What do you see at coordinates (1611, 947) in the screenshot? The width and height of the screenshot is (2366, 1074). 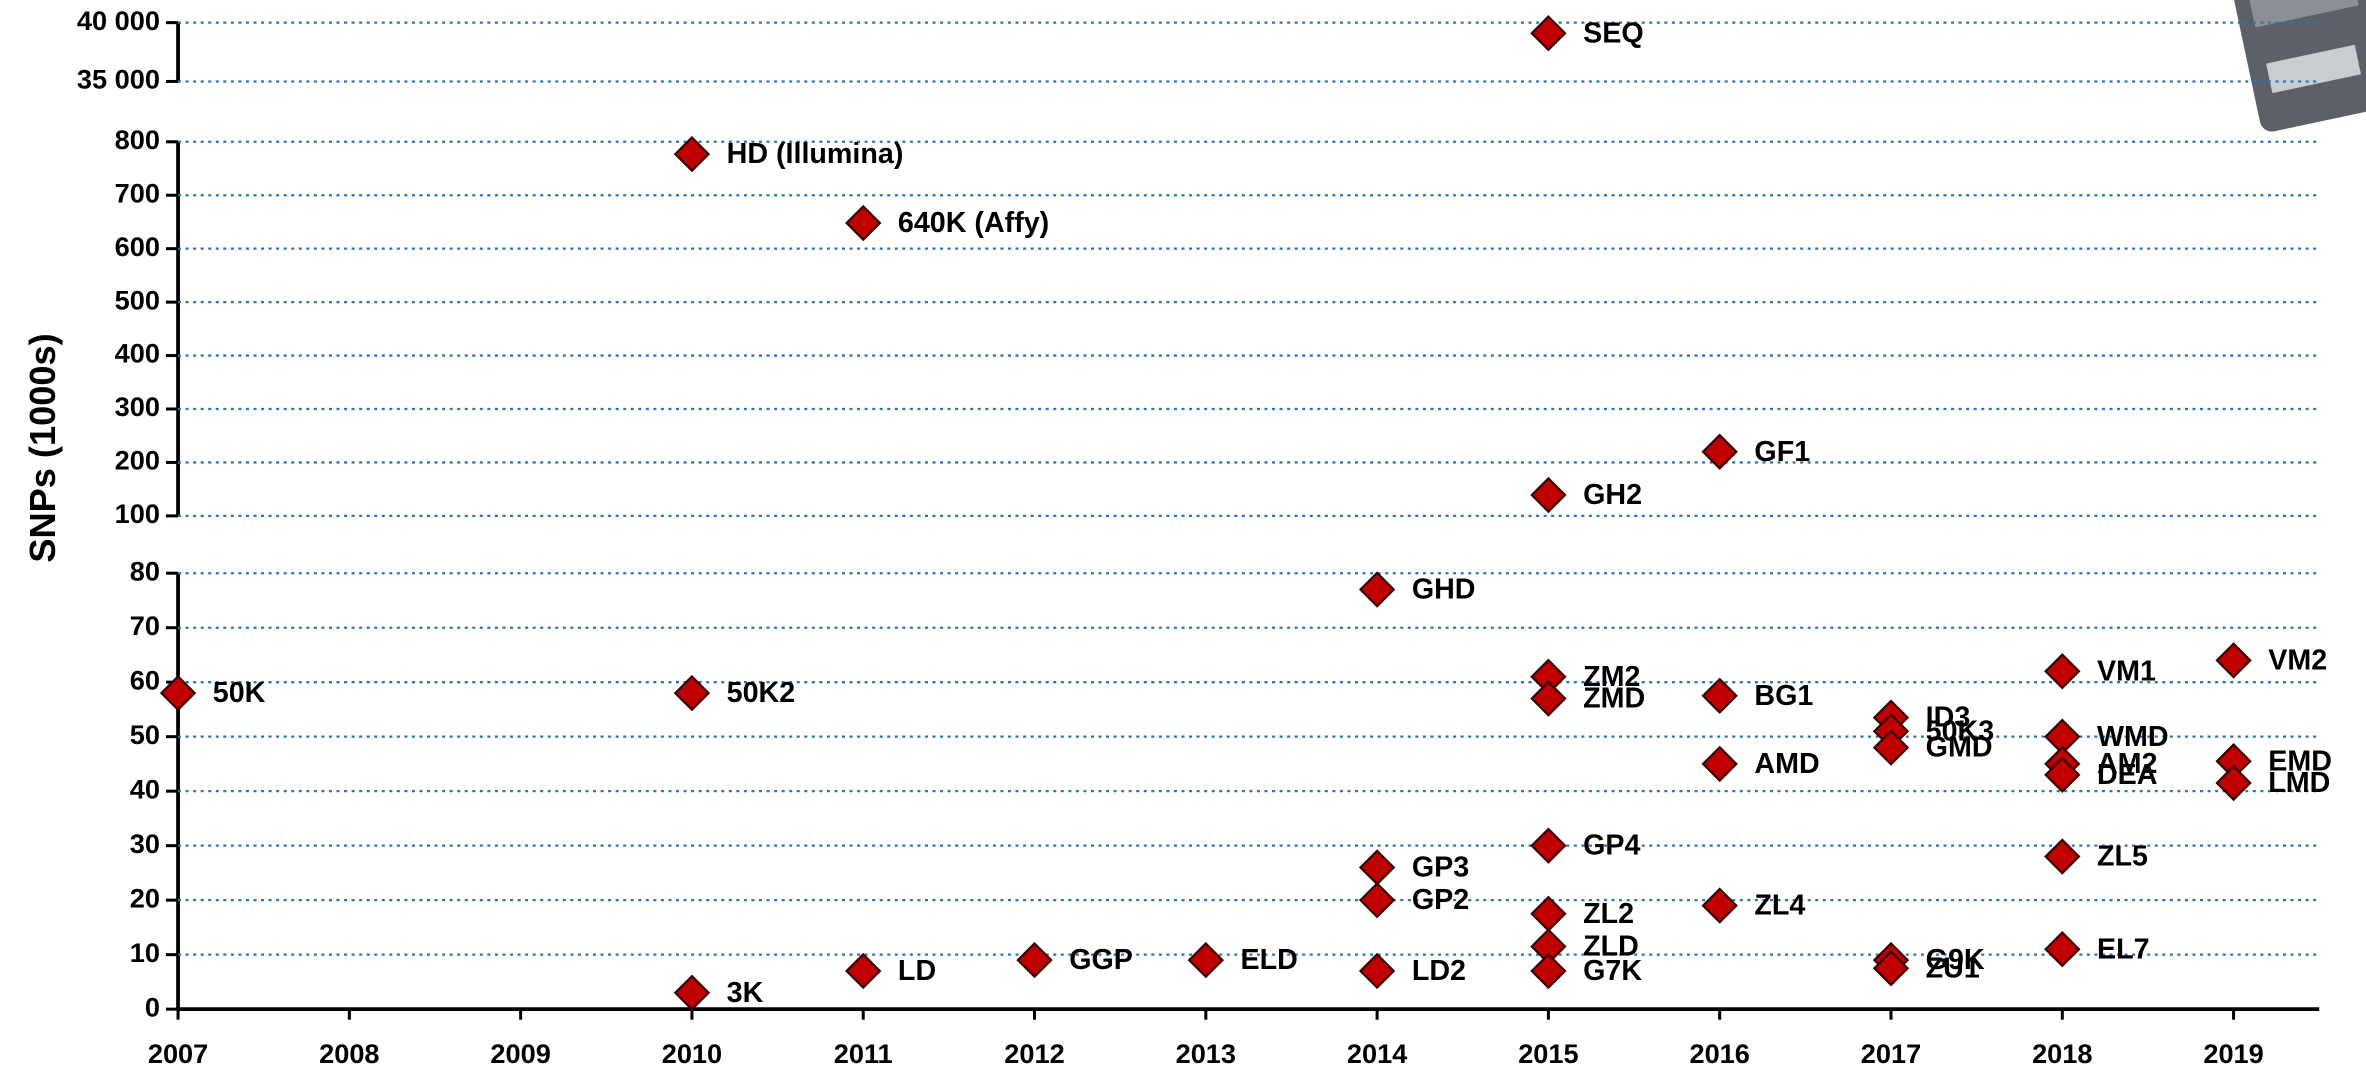 I see `point-label: ZLD` at bounding box center [1611, 947].